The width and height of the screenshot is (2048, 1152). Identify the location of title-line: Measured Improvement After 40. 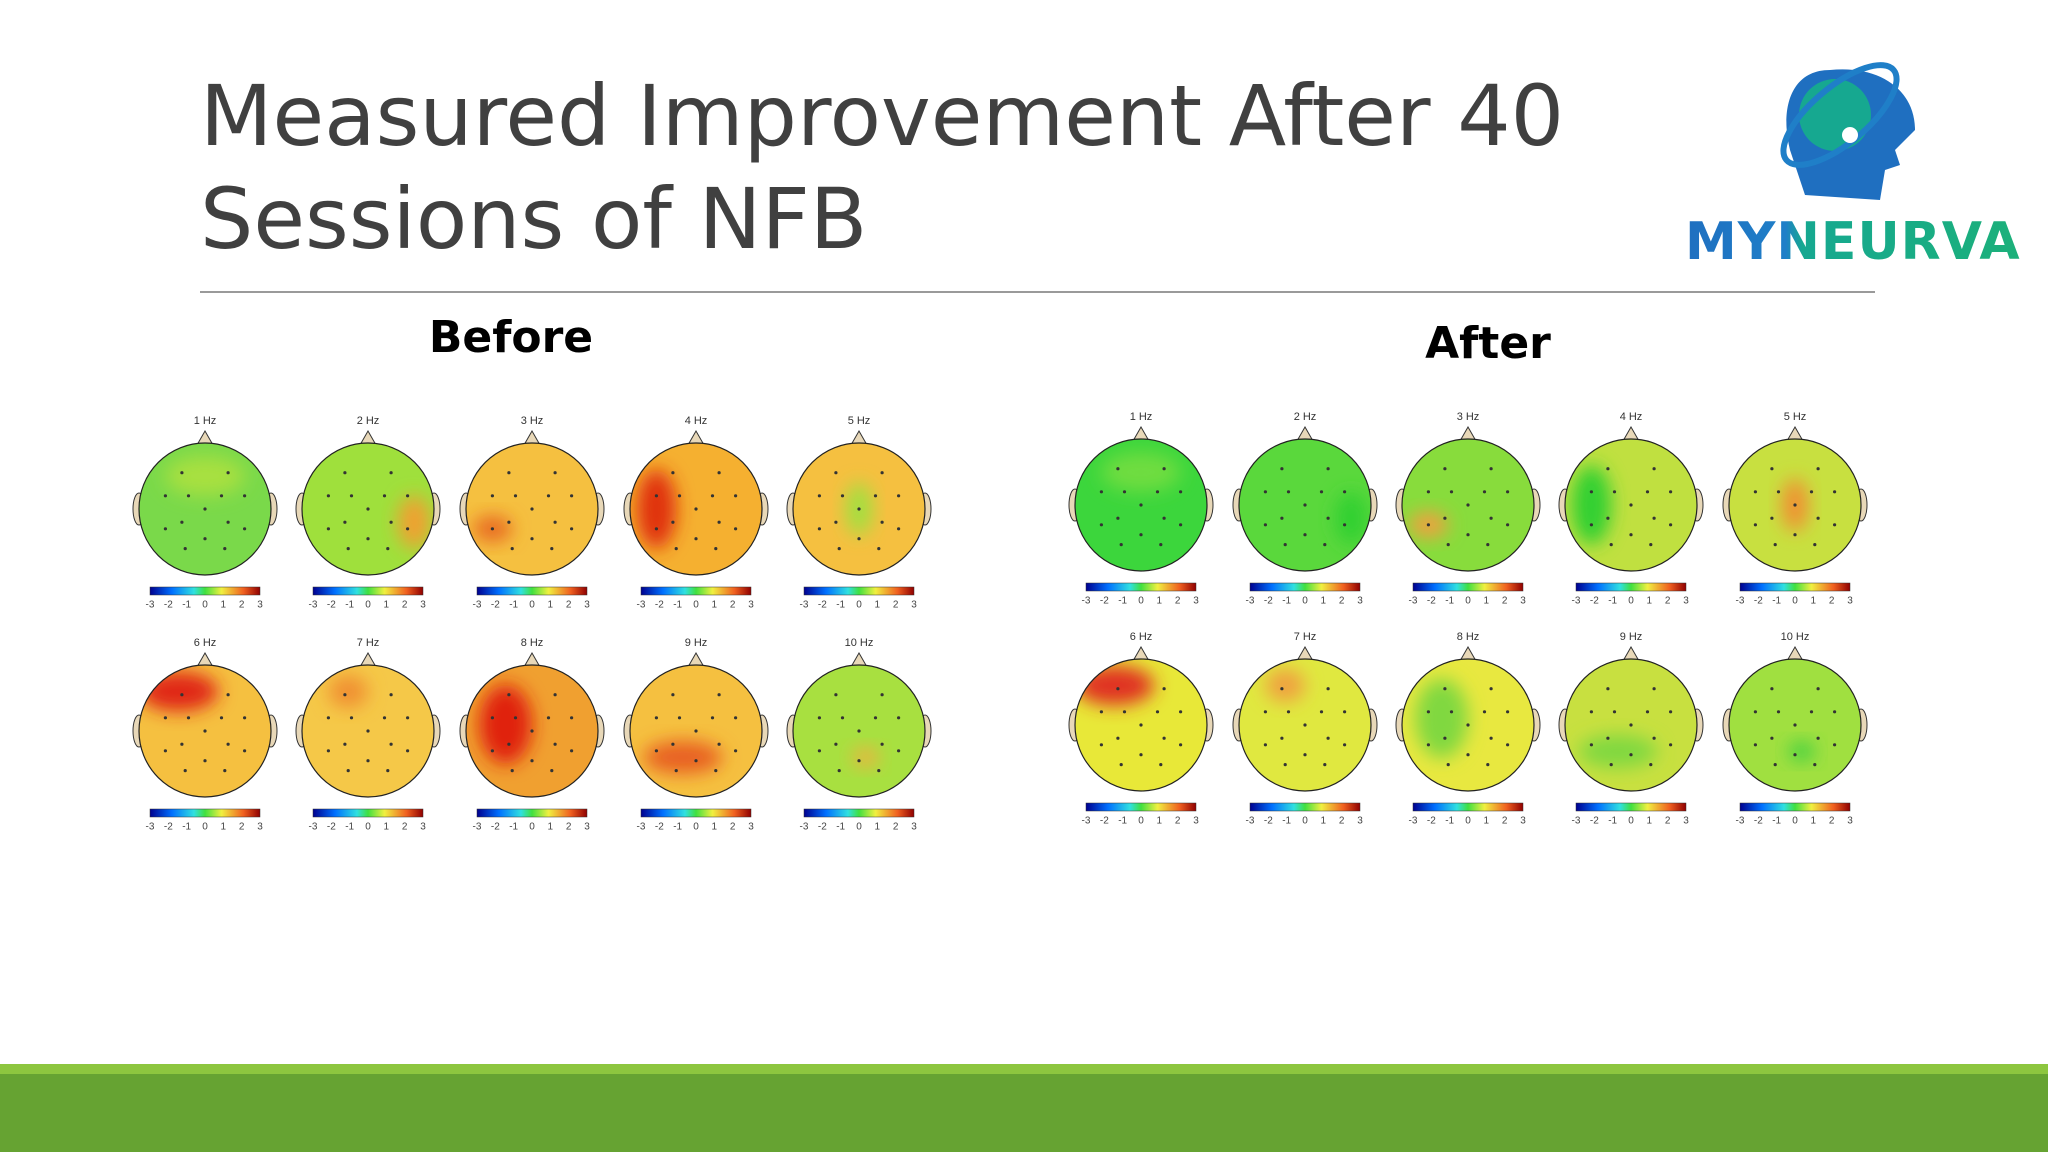
(882, 116).